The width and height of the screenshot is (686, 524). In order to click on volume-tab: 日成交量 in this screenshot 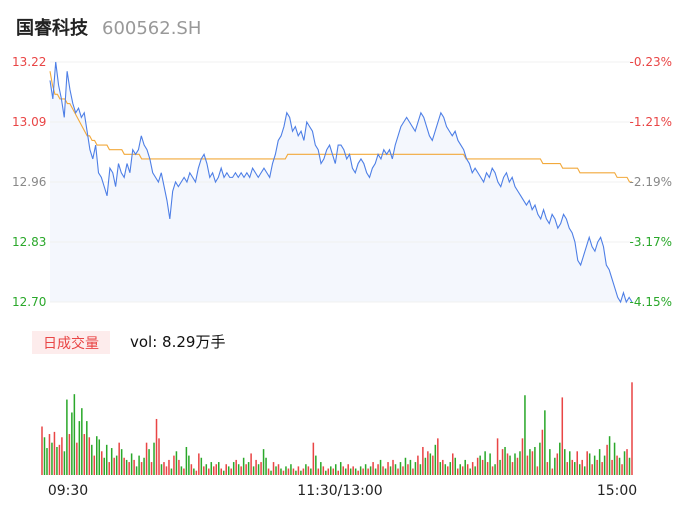, I will do `click(71, 342)`.